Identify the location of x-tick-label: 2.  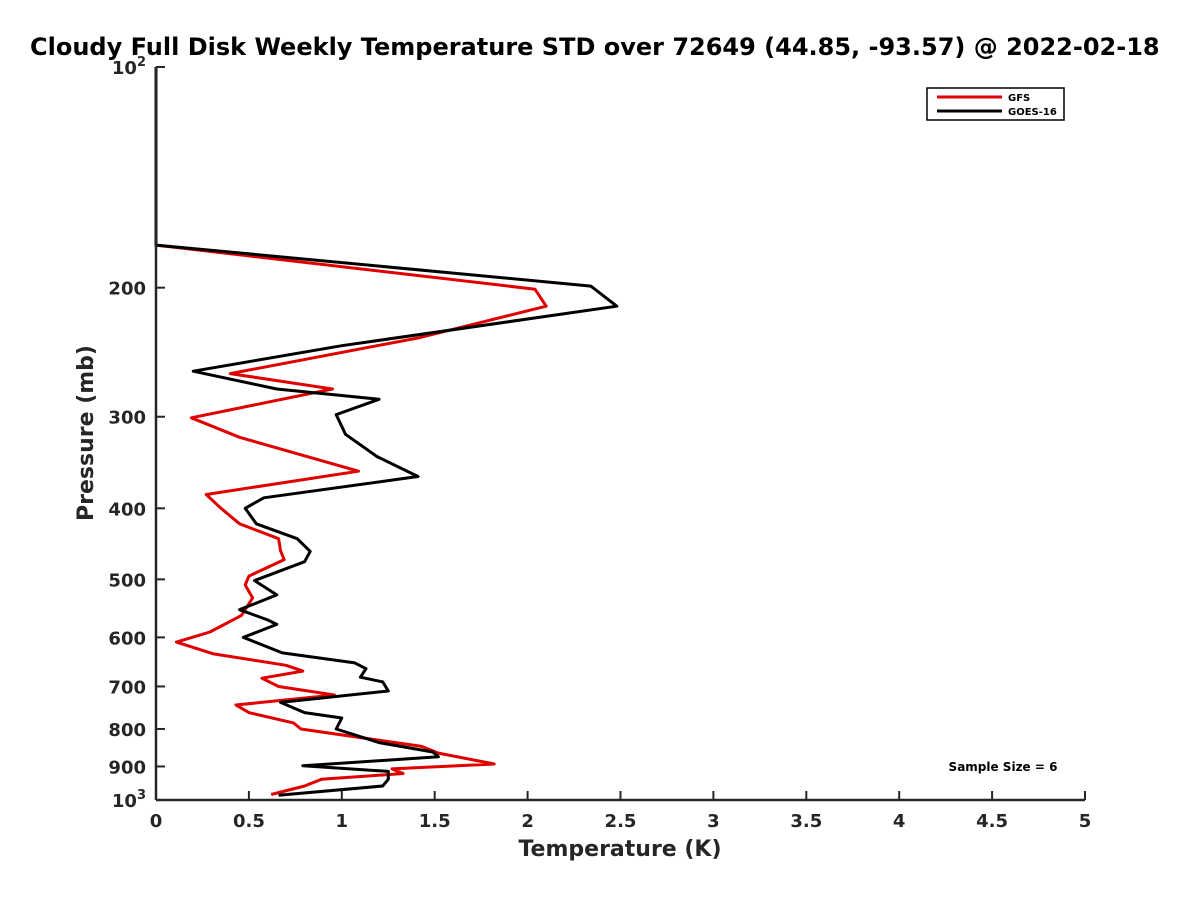
(527, 821).